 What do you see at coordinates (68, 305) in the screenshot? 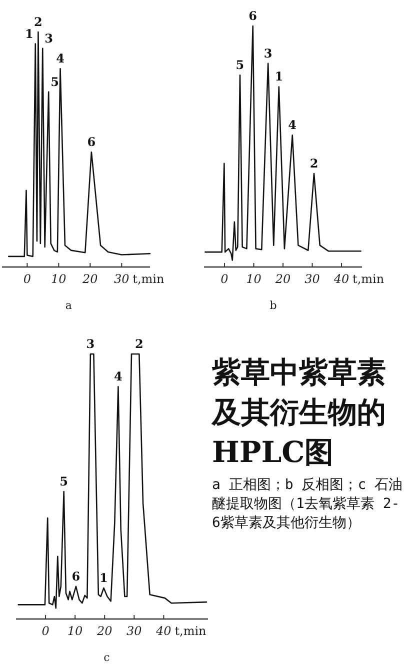
I see `text: a` at bounding box center [68, 305].